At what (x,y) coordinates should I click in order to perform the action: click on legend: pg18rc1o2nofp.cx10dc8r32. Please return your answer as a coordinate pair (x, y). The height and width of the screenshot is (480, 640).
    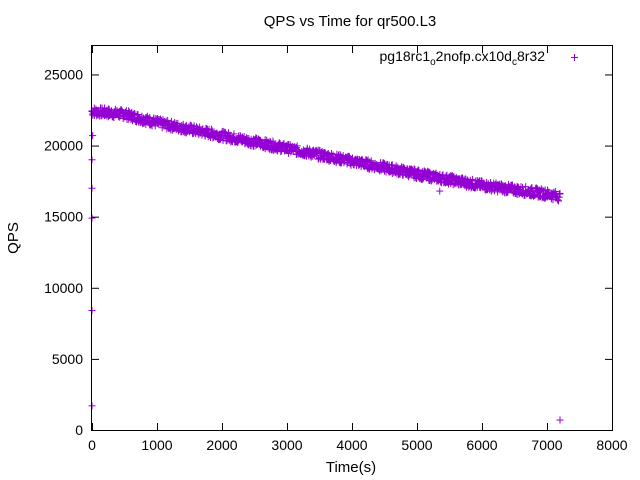
    Looking at the image, I should click on (479, 58).